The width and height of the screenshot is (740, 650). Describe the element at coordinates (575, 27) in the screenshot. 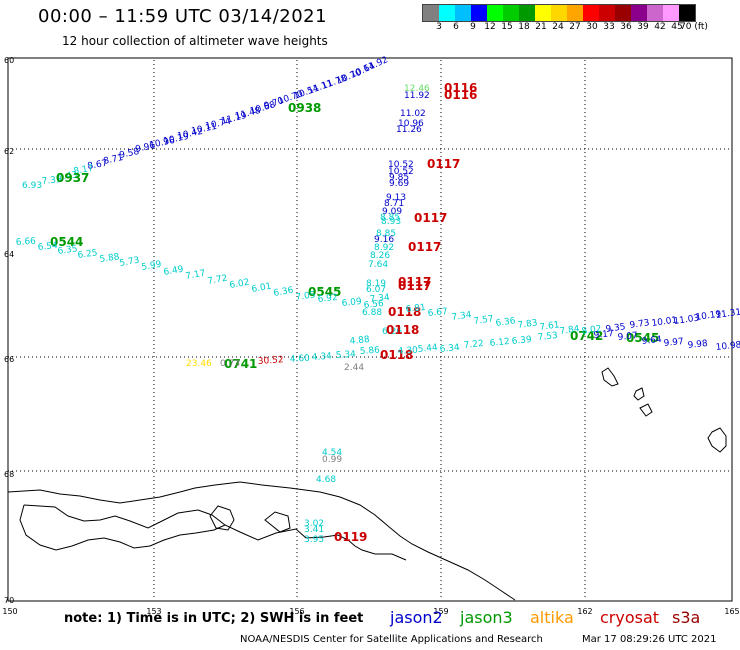

I see `color-scale-label: 27` at that location.